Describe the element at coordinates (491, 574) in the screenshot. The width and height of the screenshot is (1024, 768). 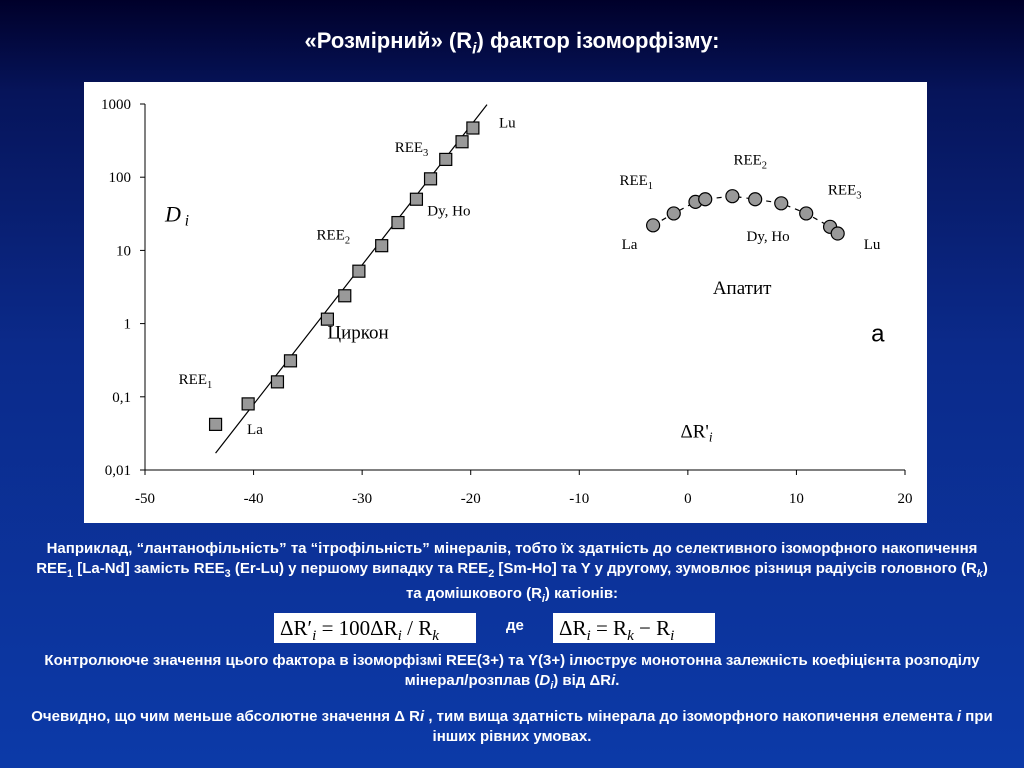
I see `caption-sub: 2` at that location.